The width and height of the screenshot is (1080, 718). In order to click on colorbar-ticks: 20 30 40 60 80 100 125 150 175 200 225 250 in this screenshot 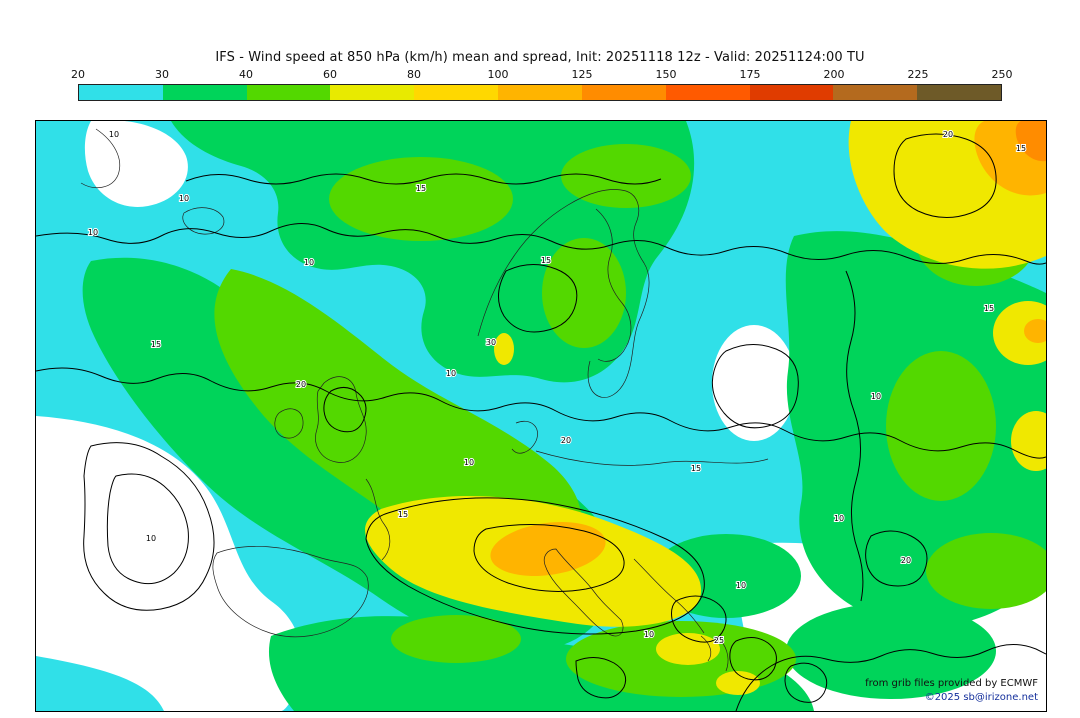, I will do `click(542, 75)`.